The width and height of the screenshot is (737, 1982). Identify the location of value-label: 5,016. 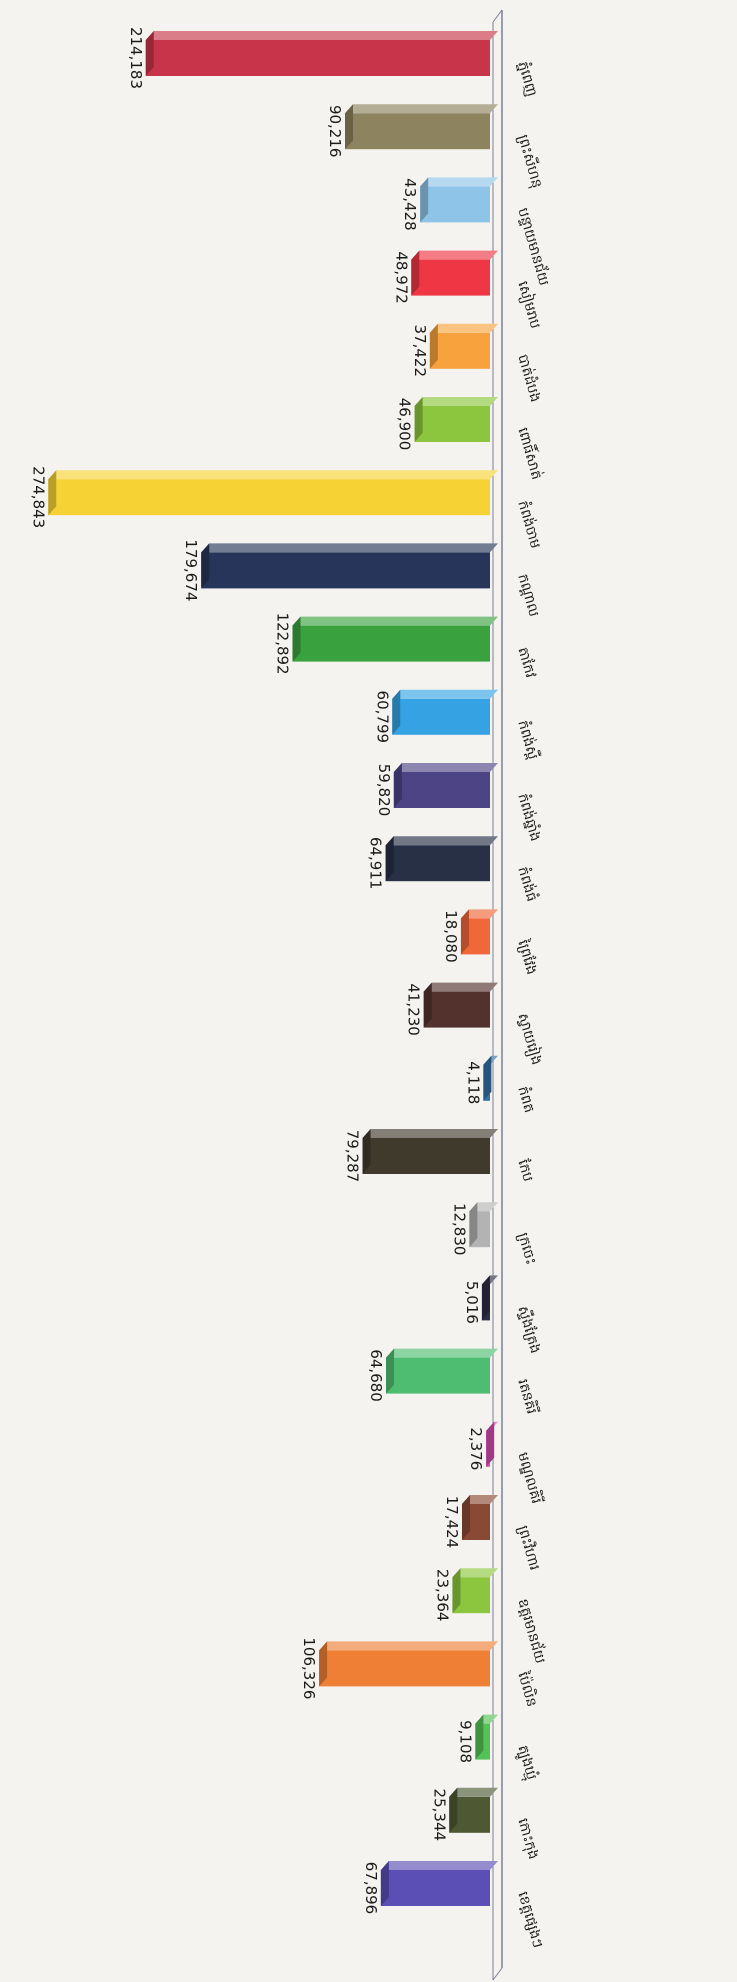
(472, 1302).